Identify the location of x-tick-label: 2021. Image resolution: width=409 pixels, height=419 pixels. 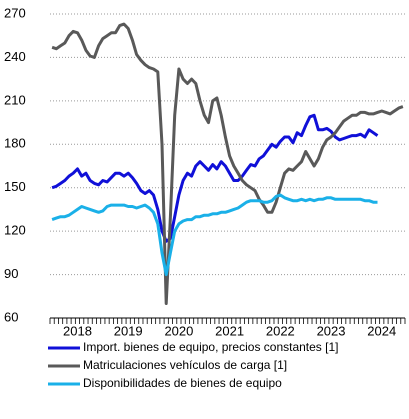
(229, 330).